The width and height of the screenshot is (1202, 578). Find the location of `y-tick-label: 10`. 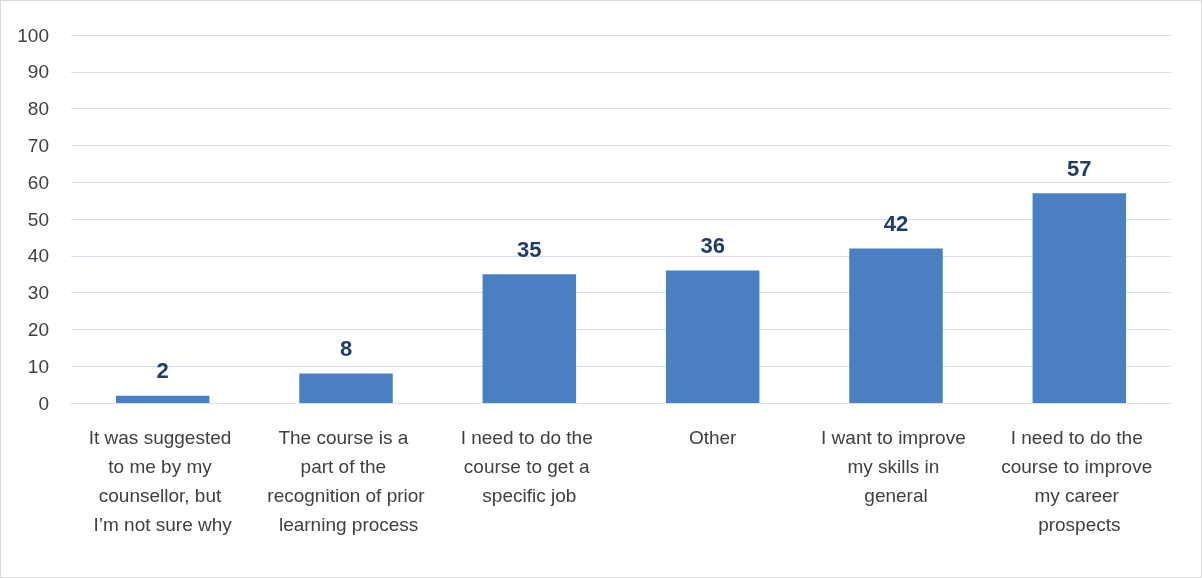

y-tick-label: 10 is located at coordinates (38, 366).